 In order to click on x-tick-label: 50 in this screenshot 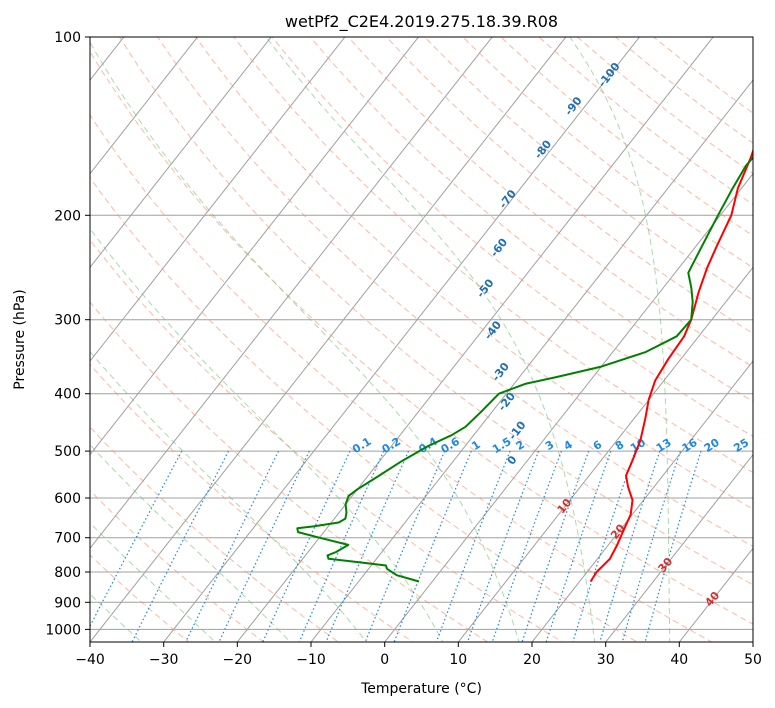, I will do `click(753, 660)`.